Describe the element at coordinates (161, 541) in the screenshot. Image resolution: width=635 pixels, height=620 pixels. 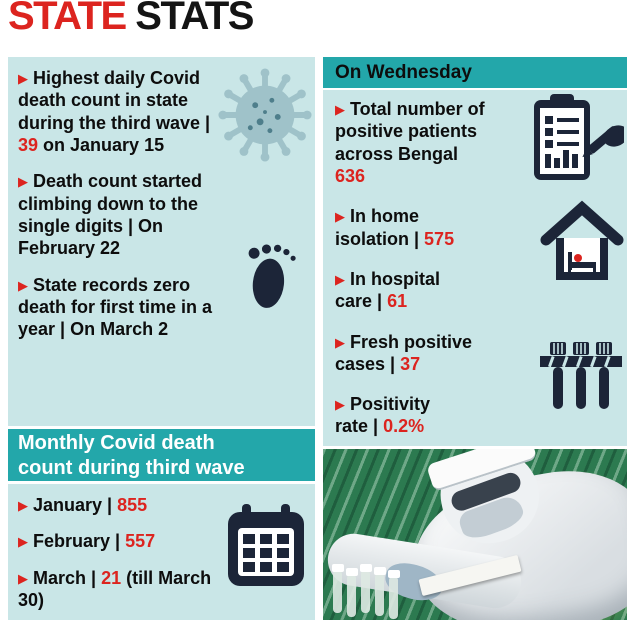
I see `stat-item-february: ▶ February | 557` at that location.